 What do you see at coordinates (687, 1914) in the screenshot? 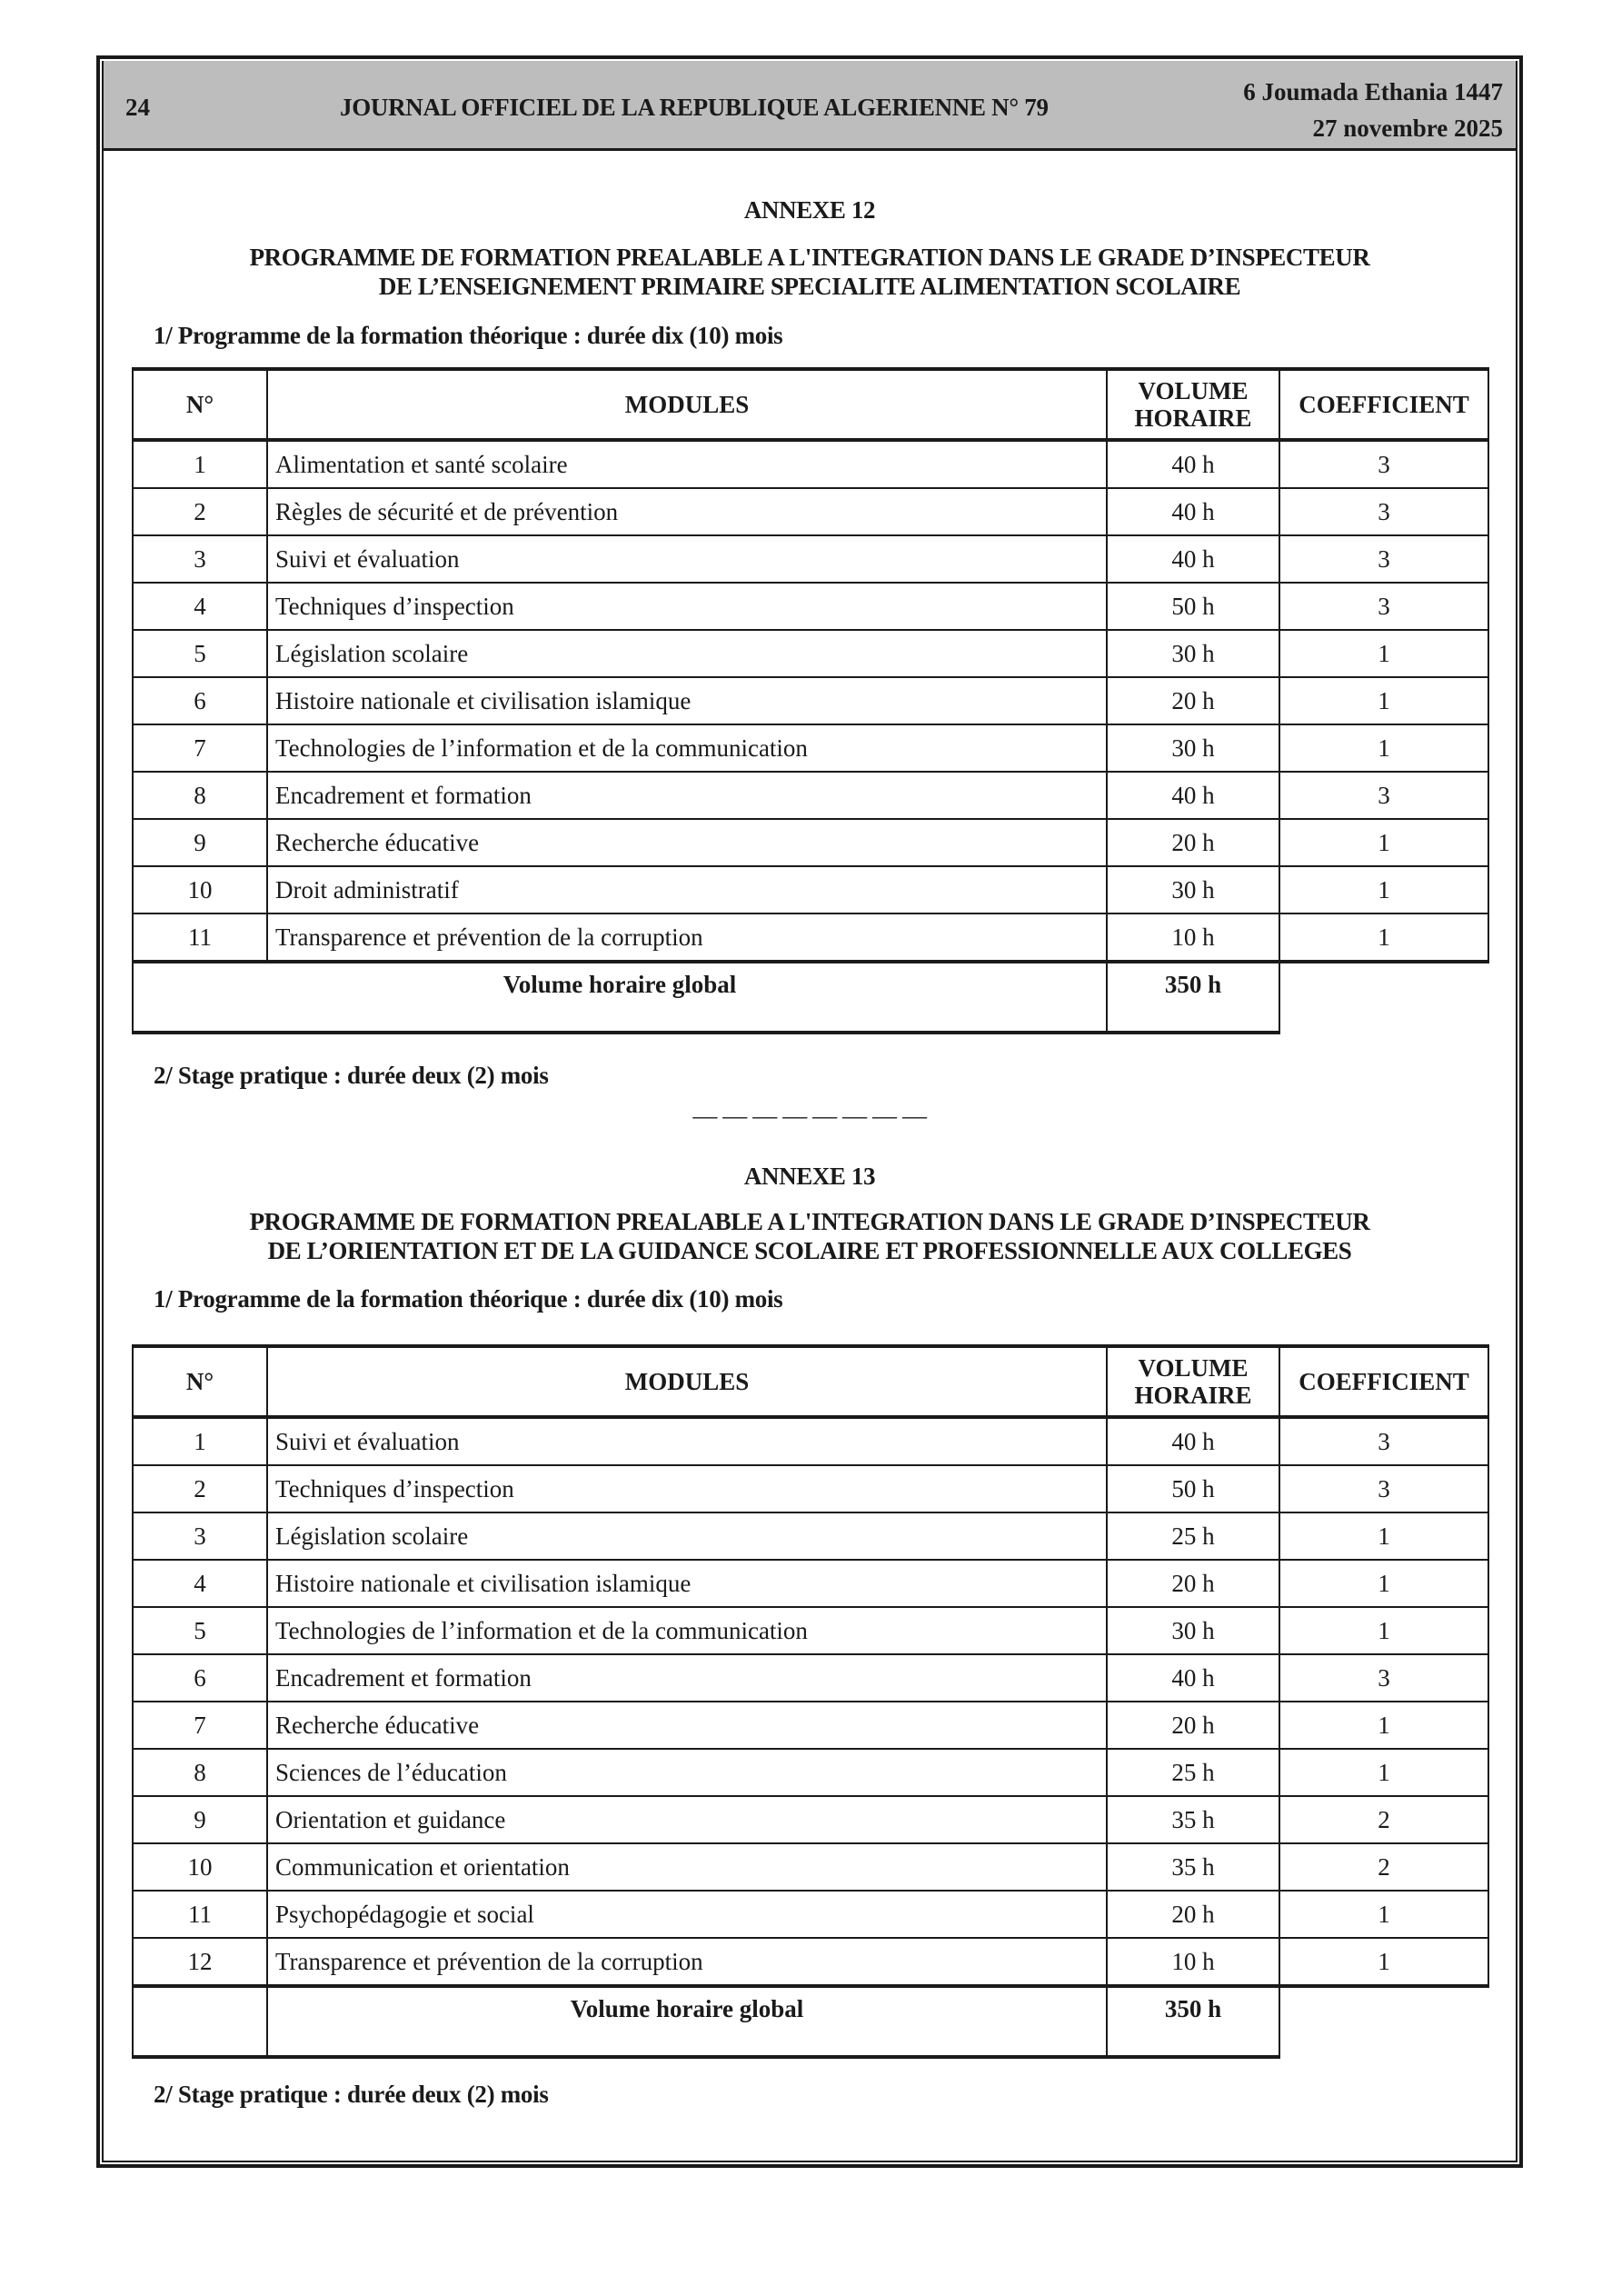
I see `cell-module: Psychopédagogie et social` at bounding box center [687, 1914].